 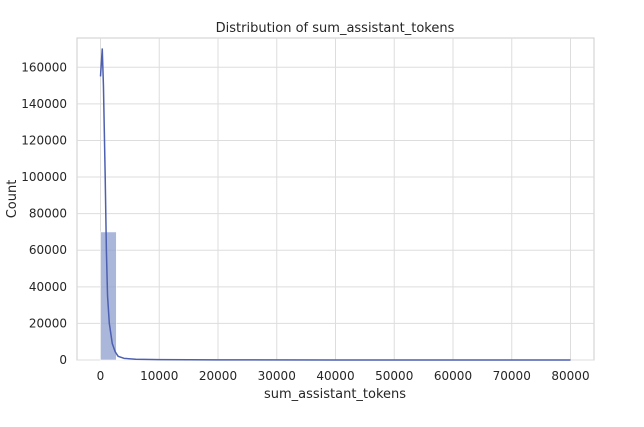 What do you see at coordinates (148, 296) in the screenshot?
I see `histogram-bars` at bounding box center [148, 296].